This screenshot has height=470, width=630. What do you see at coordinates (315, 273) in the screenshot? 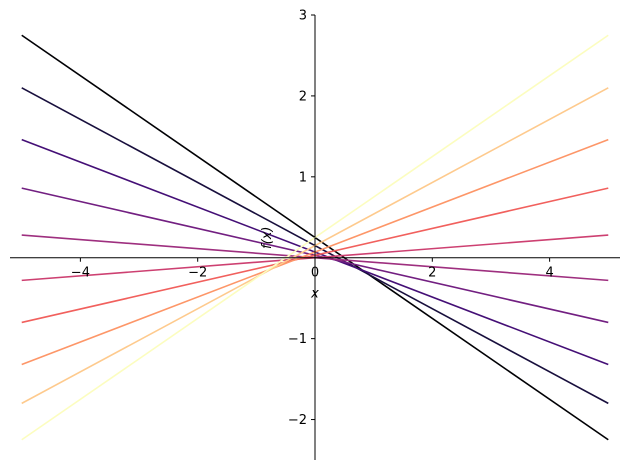
I see `x-tick-label: 0` at bounding box center [315, 273].